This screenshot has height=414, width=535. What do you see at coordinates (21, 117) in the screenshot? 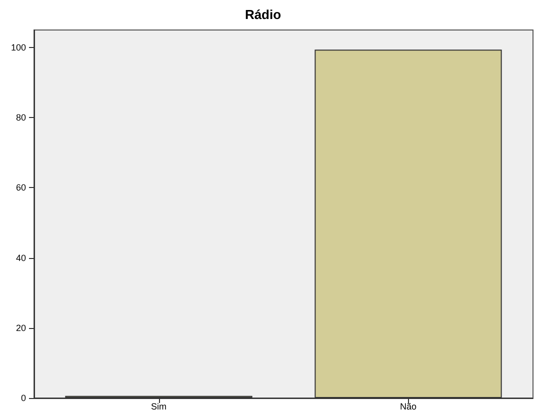
I see `y-tick-label: 80` at bounding box center [21, 117].